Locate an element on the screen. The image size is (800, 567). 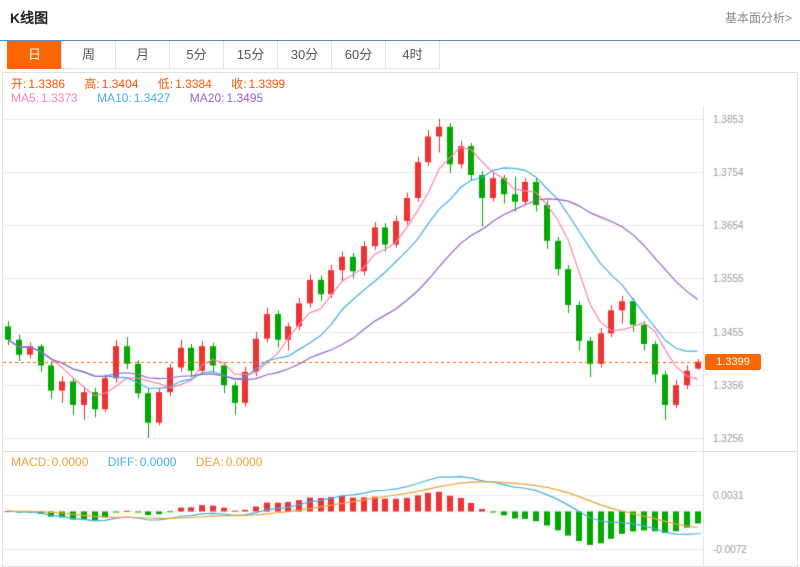
ma5-field: MA5: 1.3373 is located at coordinates (45, 98).